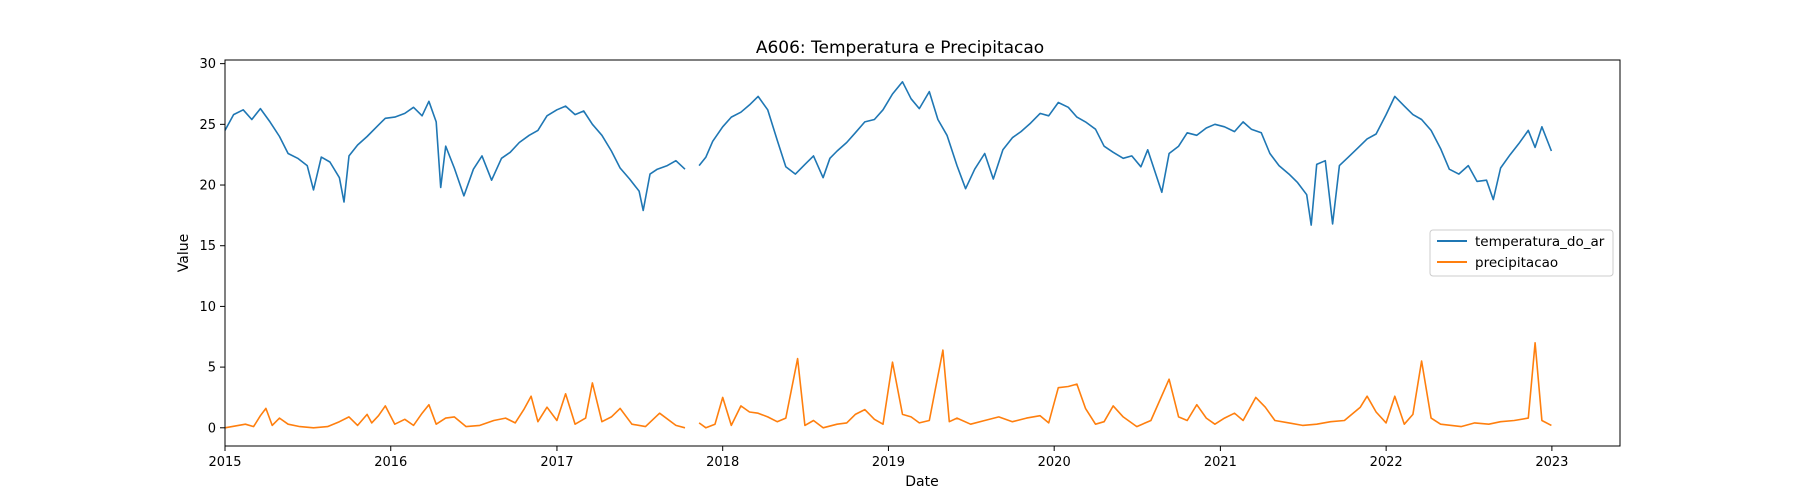  I want to click on x-tick-label: 2018, so click(722, 462).